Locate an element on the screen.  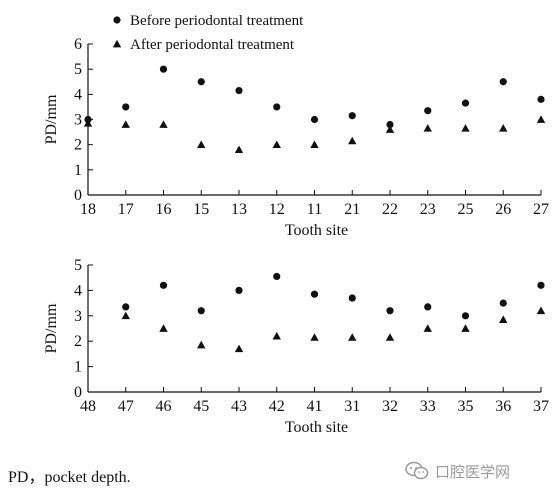
x-tick-label: 16 is located at coordinates (164, 209).